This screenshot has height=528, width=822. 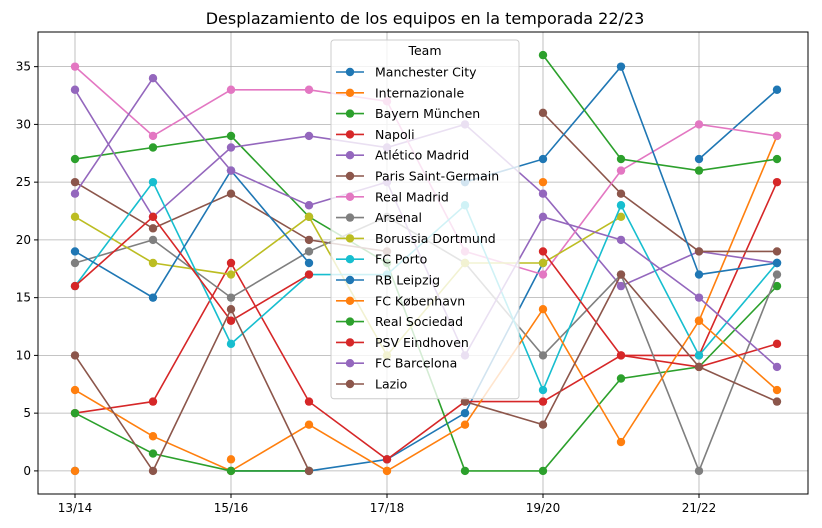 I want to click on legend-label: Arsenal, so click(x=398, y=217).